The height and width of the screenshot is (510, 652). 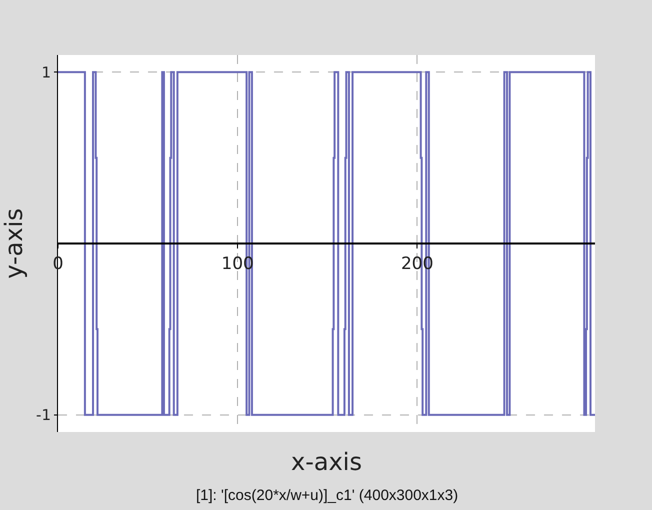 What do you see at coordinates (14, 243) in the screenshot?
I see `y-axis-title: y-axis` at bounding box center [14, 243].